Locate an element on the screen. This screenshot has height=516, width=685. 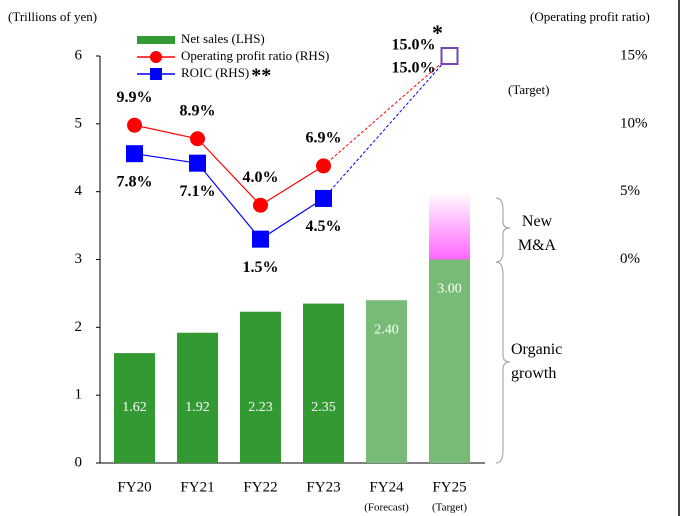
y2-tick-label: 0% is located at coordinates (630, 259).